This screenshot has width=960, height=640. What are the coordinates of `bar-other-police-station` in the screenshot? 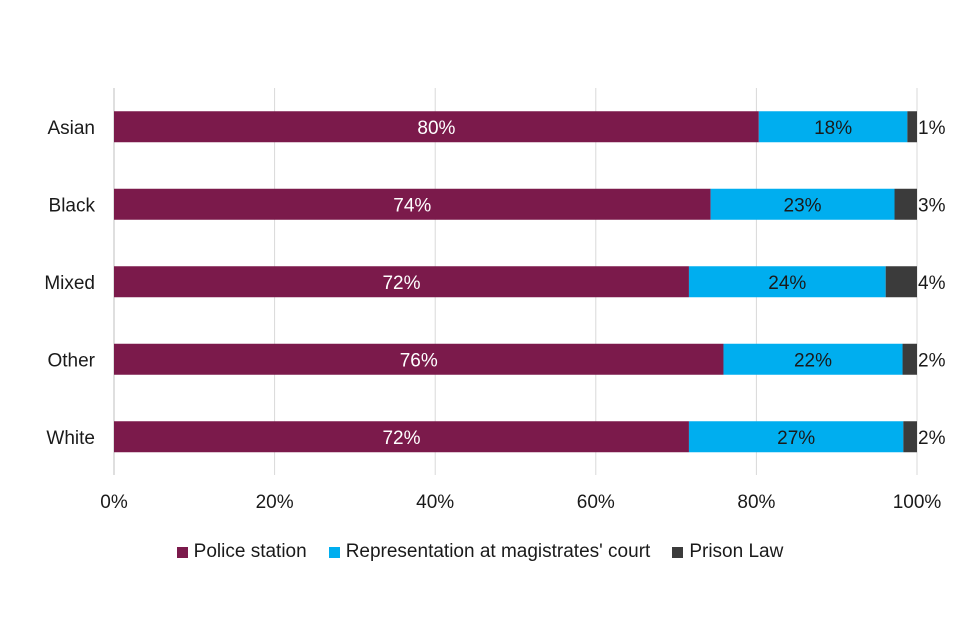 It's located at (419, 359).